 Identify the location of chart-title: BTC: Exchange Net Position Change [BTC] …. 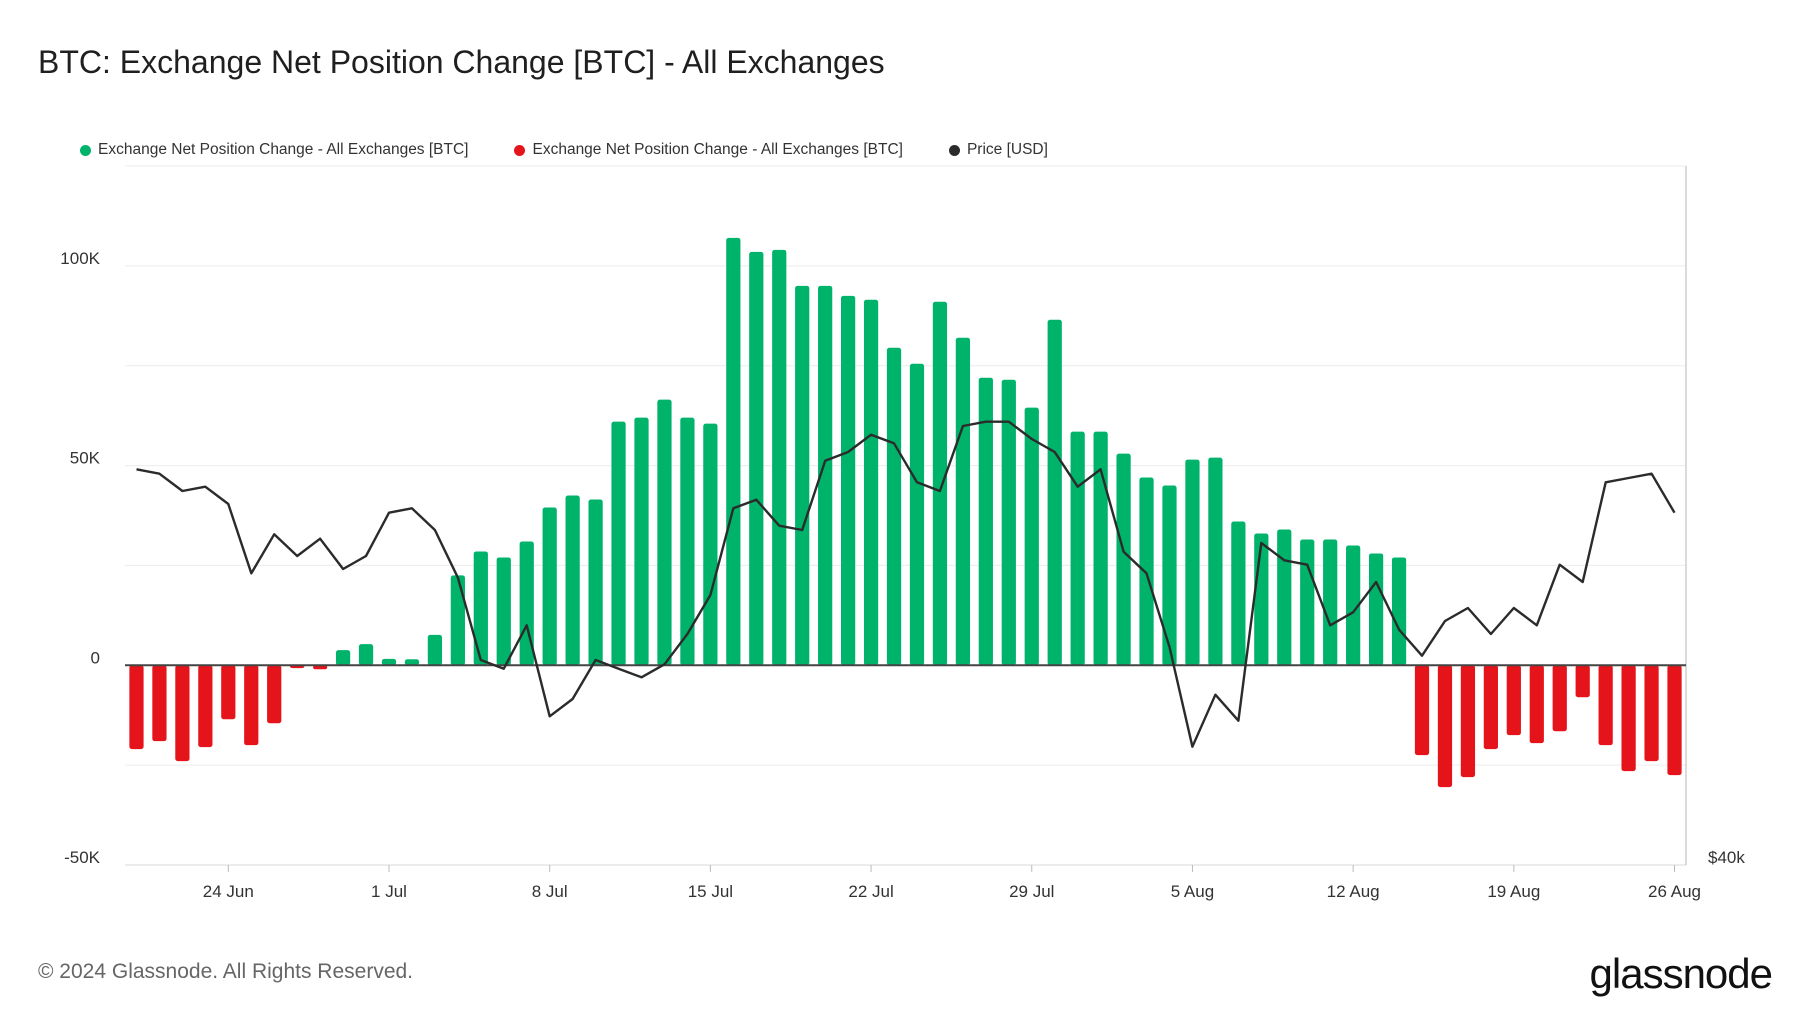
(461, 62).